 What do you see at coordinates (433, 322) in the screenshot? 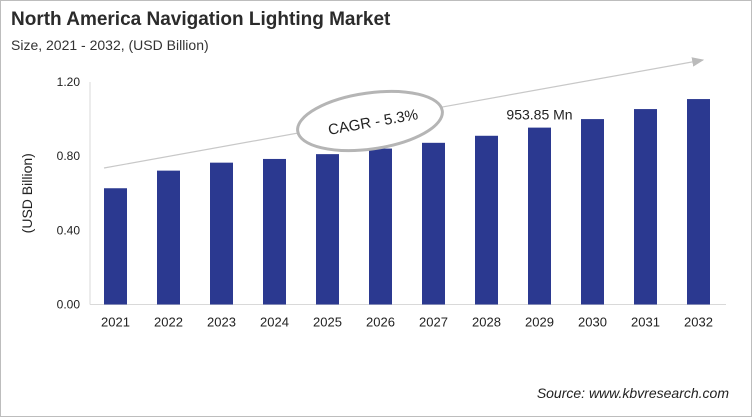
I see `x-tick-label: 2027` at bounding box center [433, 322].